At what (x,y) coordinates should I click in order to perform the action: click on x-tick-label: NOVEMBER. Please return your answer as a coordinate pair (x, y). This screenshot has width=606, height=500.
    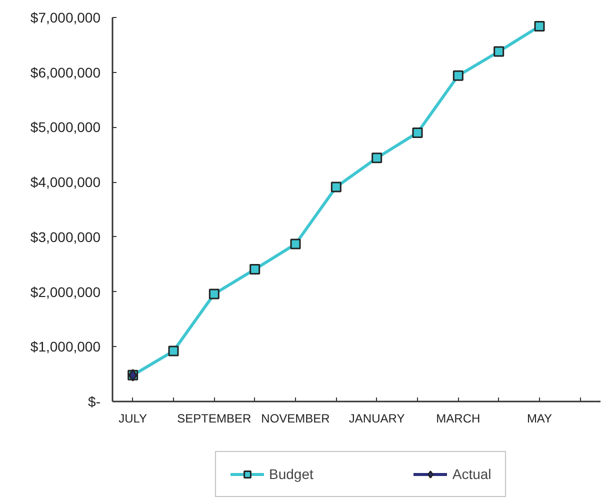
    Looking at the image, I should click on (295, 419).